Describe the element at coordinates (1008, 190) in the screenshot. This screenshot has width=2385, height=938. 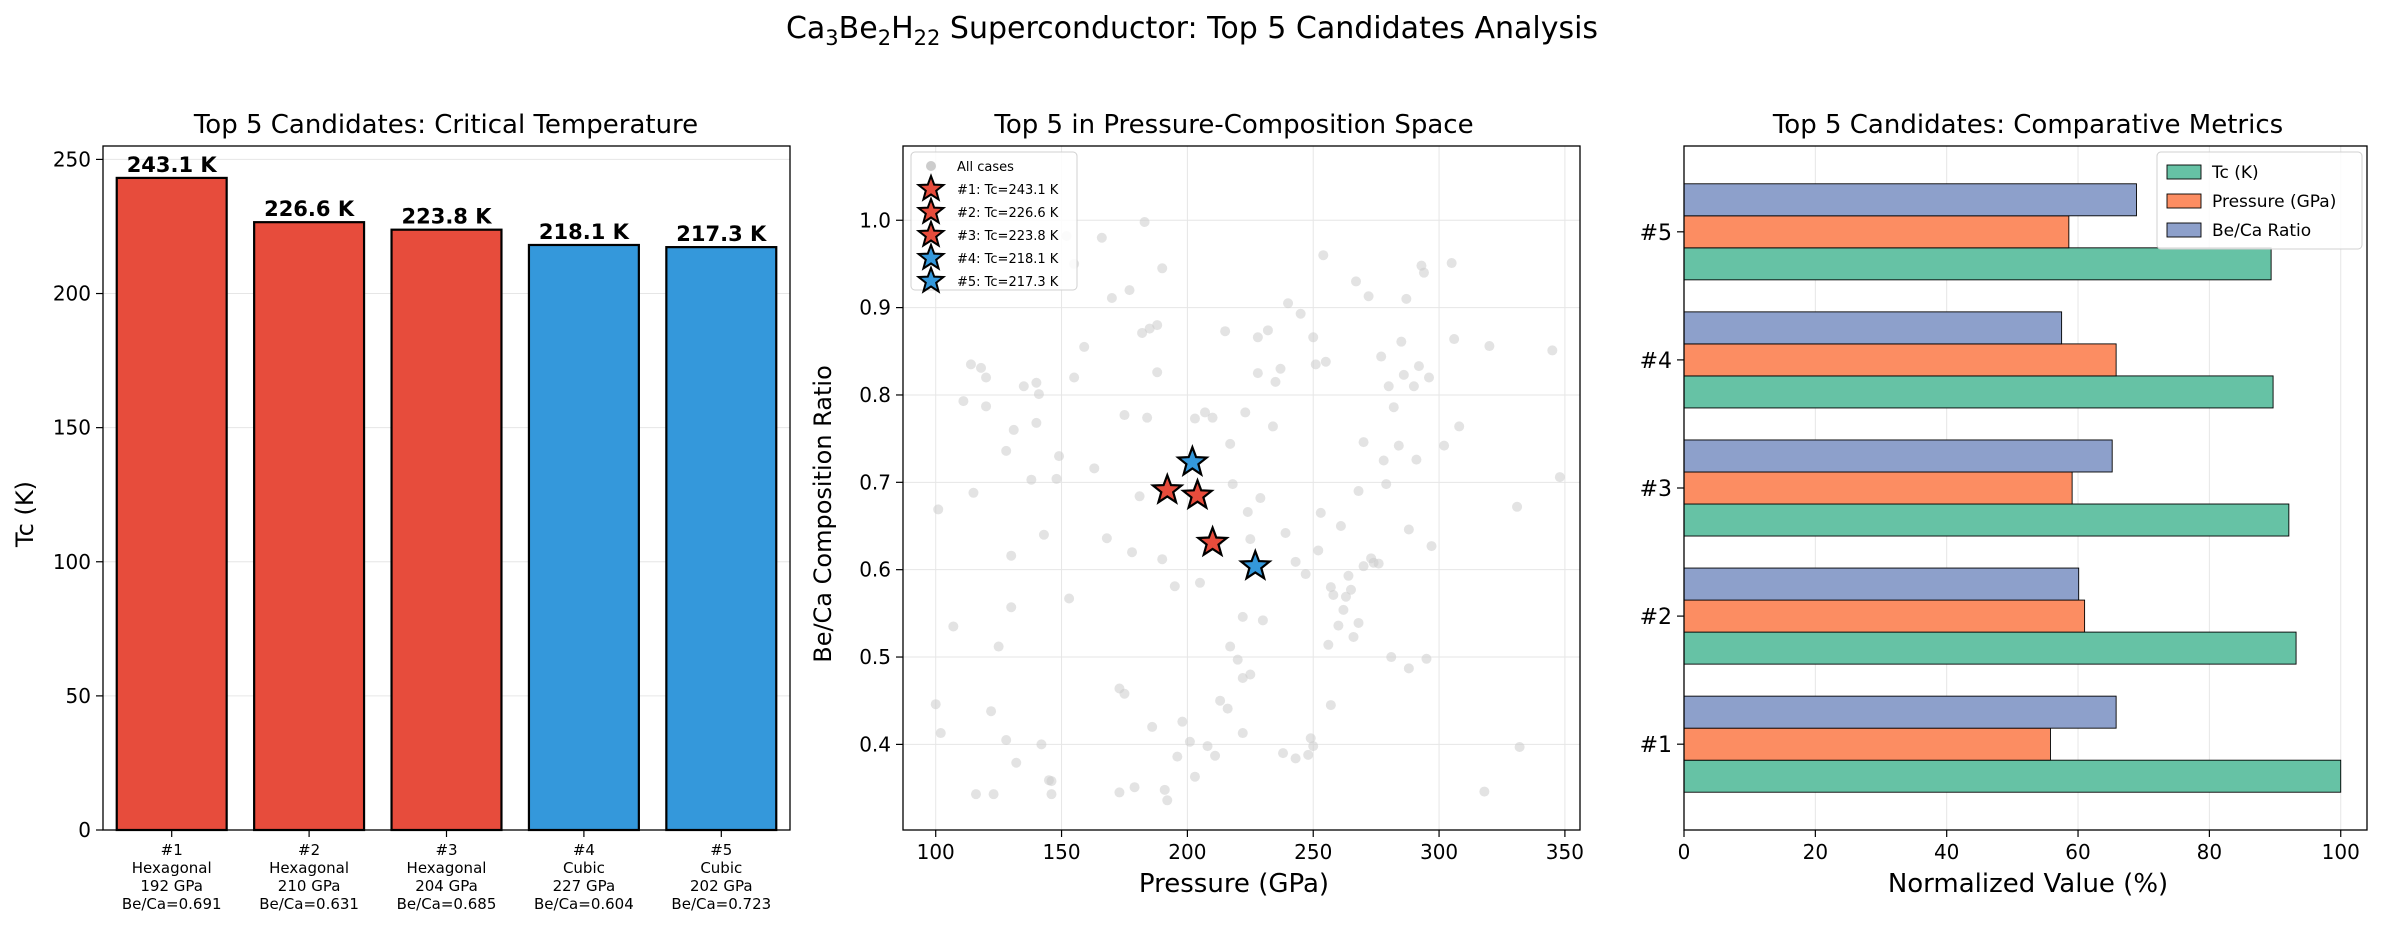
I see `scatter-legend-label: #1: Tc=243.1 K` at that location.